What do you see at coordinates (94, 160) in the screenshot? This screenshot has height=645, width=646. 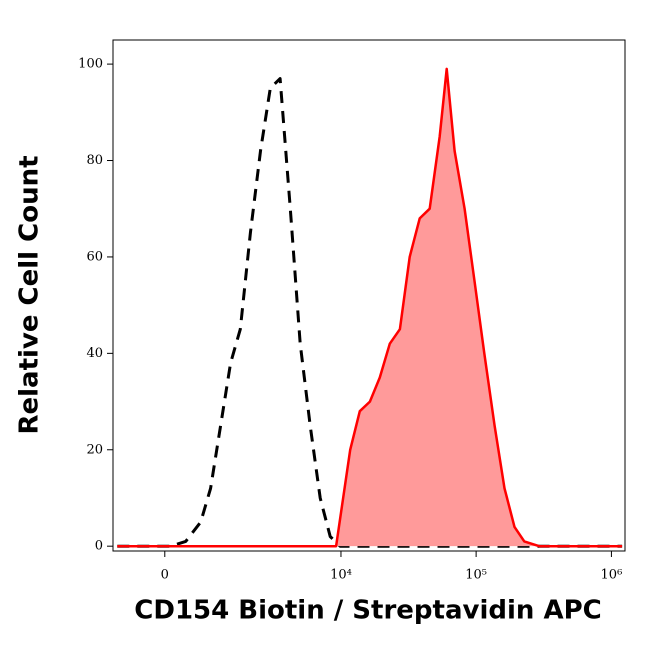 I see `y-tick-label: 80` at bounding box center [94, 160].